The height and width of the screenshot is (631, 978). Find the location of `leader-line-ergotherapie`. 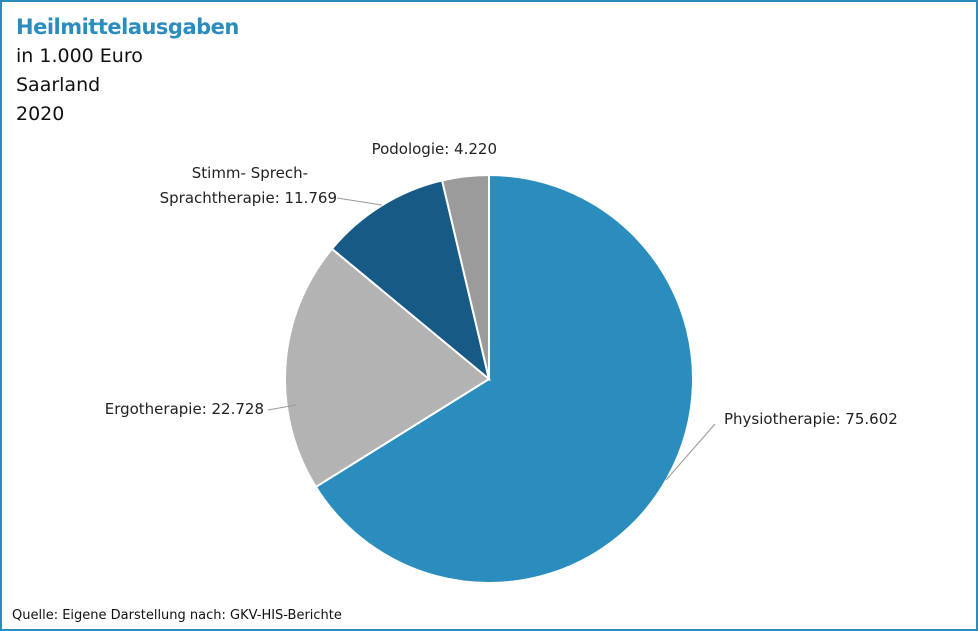

leader-line-ergotherapie is located at coordinates (282, 407).